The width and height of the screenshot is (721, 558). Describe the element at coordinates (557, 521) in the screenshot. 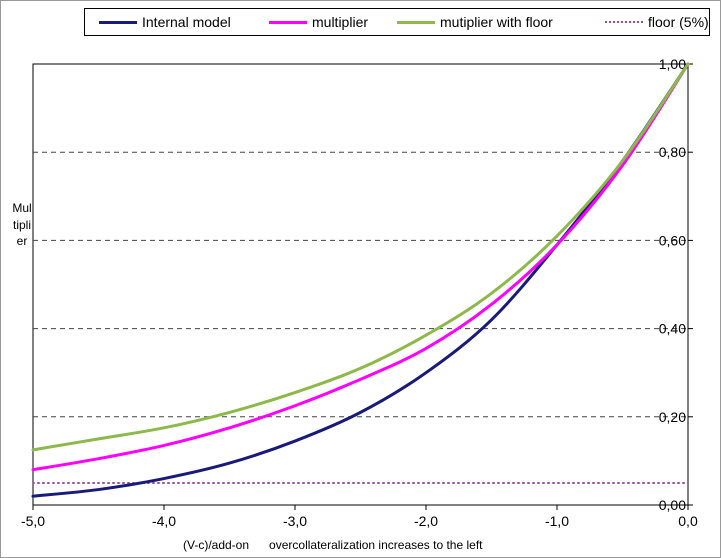

I see `x-tick-label: -1,0` at that location.